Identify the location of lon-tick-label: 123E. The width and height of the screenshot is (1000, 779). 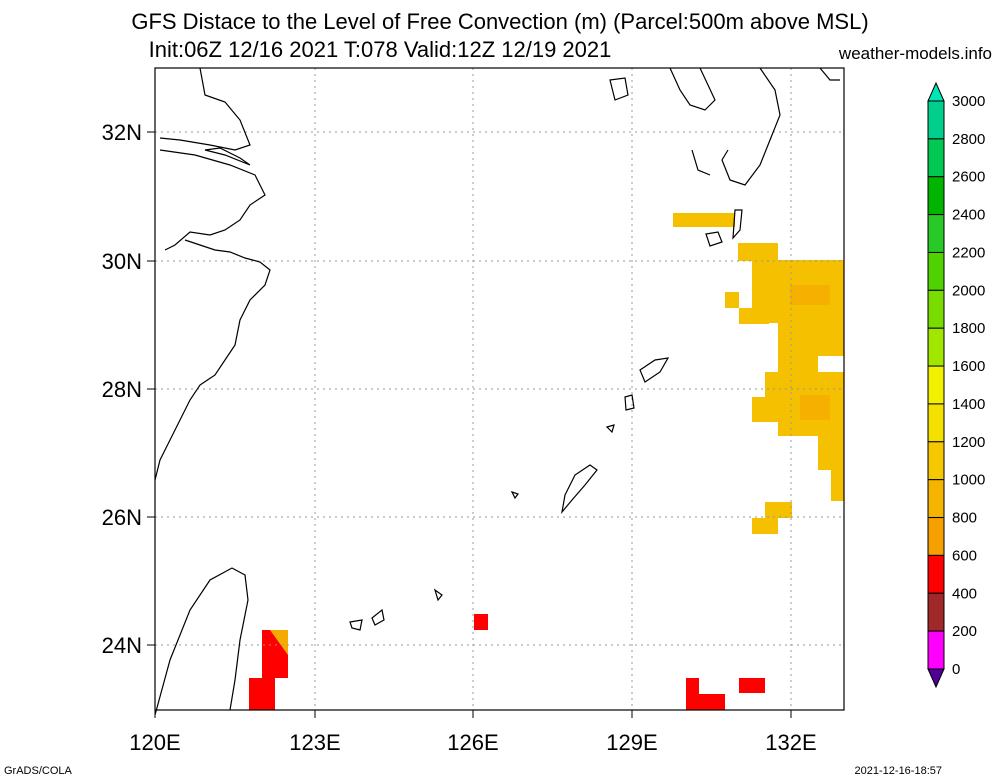
(314, 742).